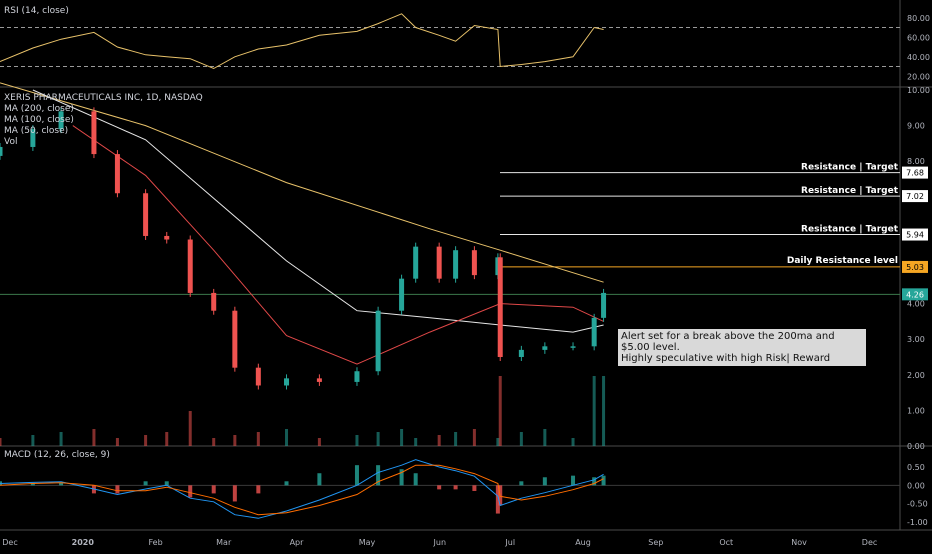  I want to click on rsi-line, so click(302, 41).